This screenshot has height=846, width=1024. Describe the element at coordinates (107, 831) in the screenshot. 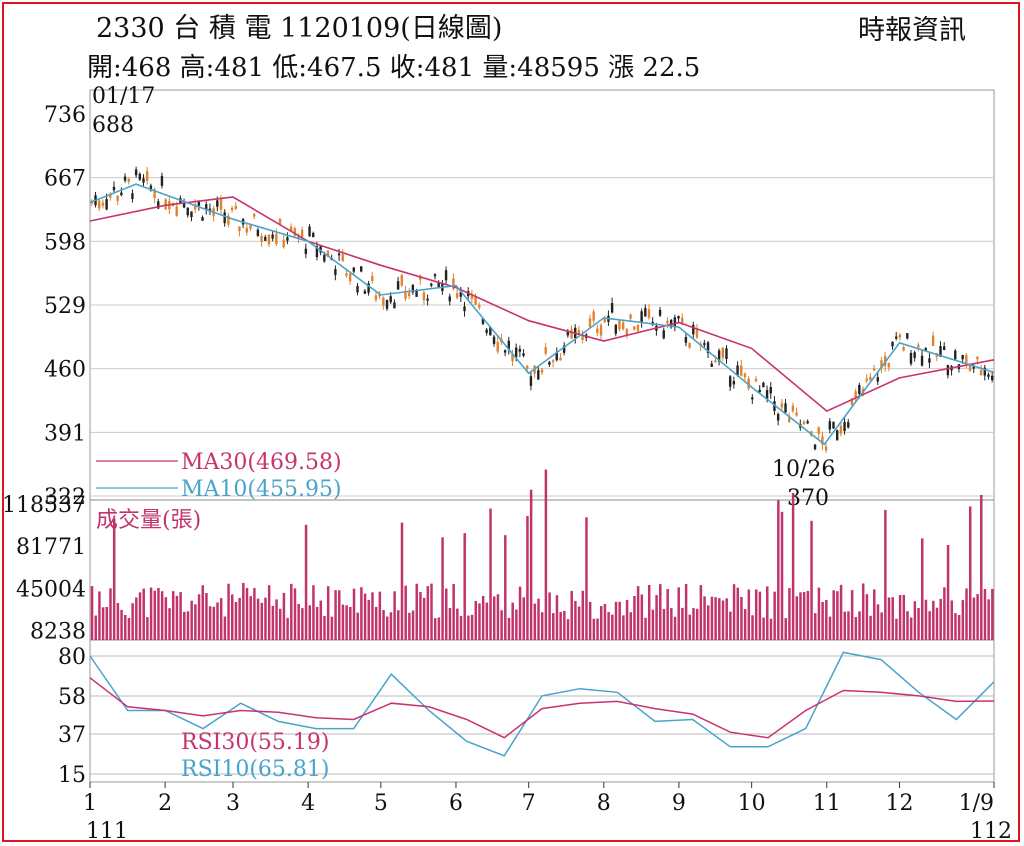

I see `x-year-start: 111` at that location.